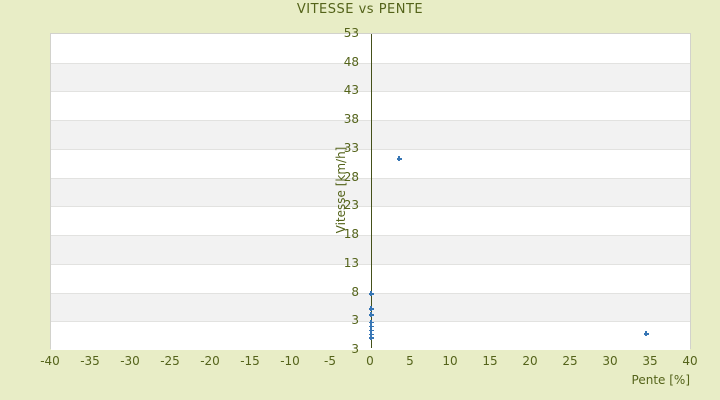  Describe the element at coordinates (341, 190) in the screenshot. I see `y-axis-title: Vitesse [km/h]` at that location.